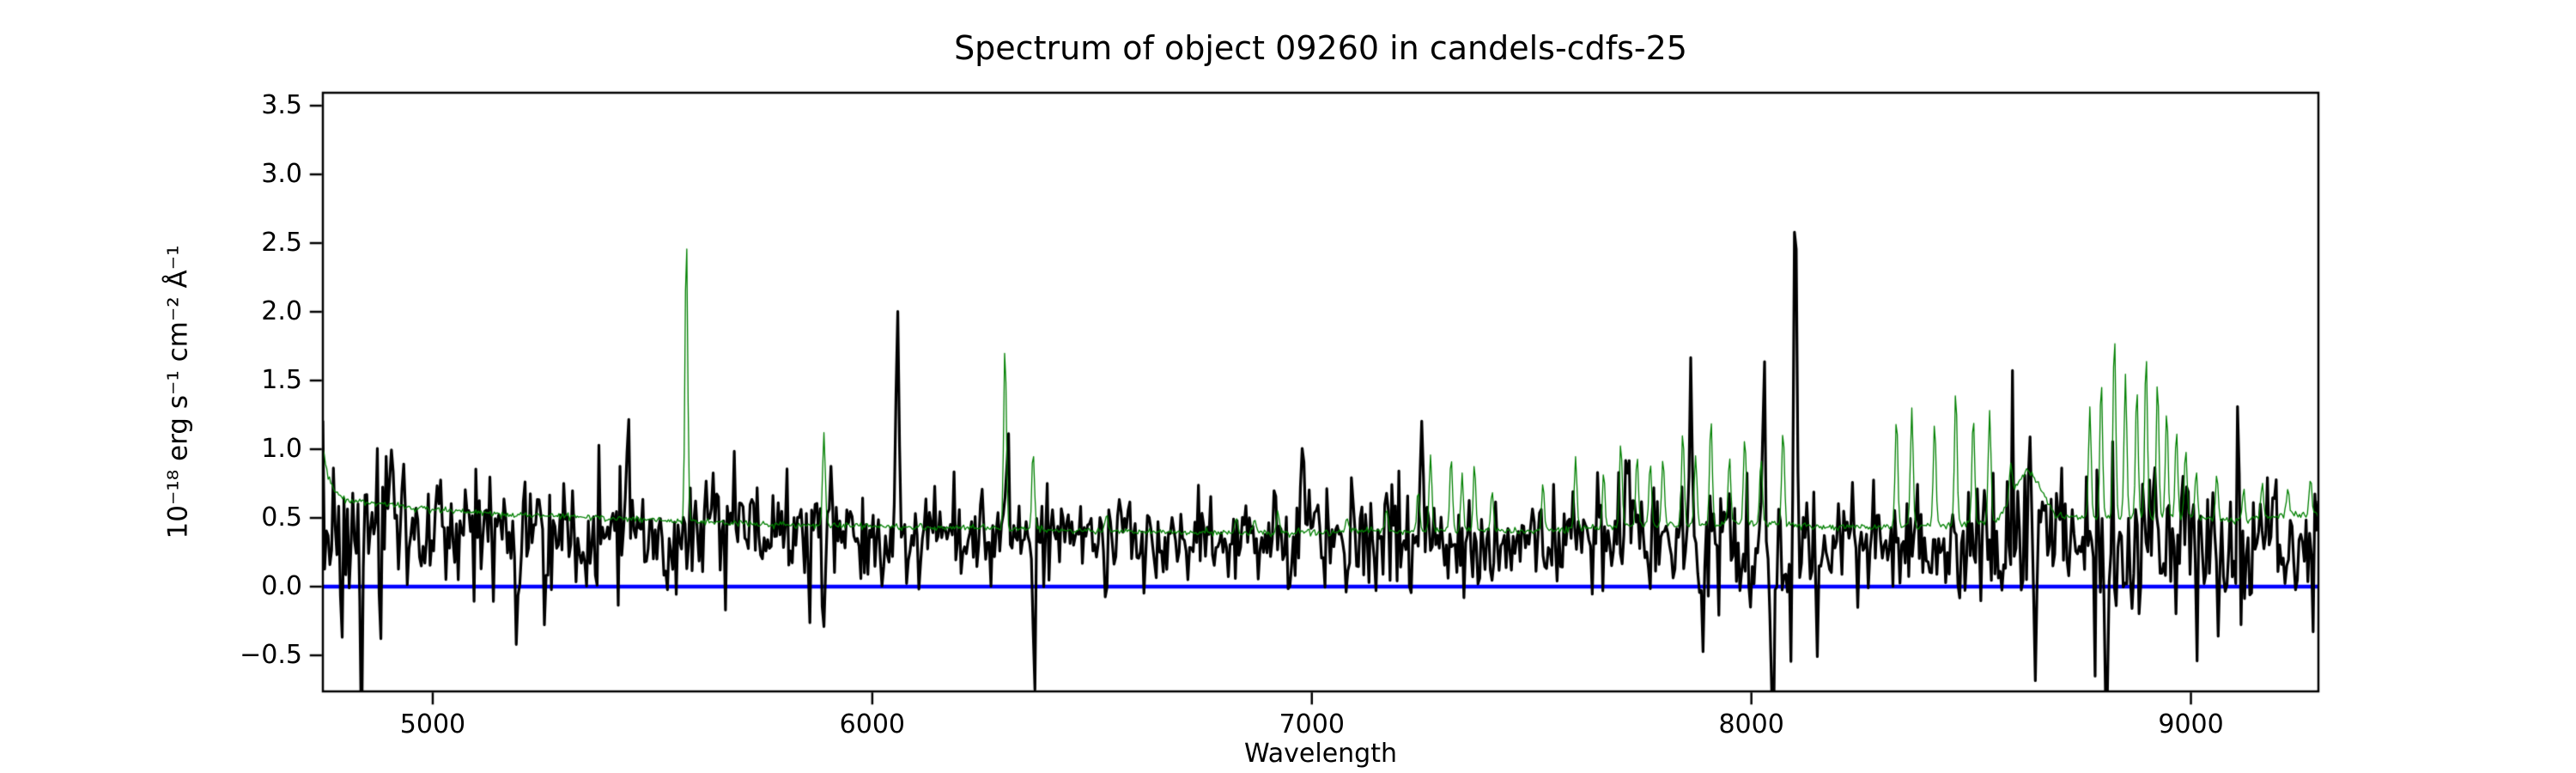  I want to click on x-tick-label: 6000, so click(872, 724).